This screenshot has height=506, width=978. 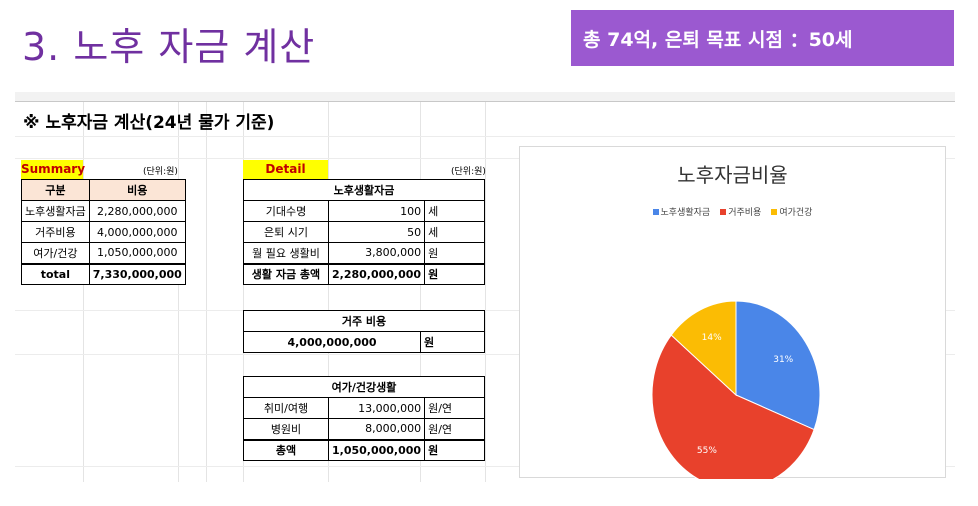 I want to click on table-row: 기대수명 100 세, so click(x=364, y=211).